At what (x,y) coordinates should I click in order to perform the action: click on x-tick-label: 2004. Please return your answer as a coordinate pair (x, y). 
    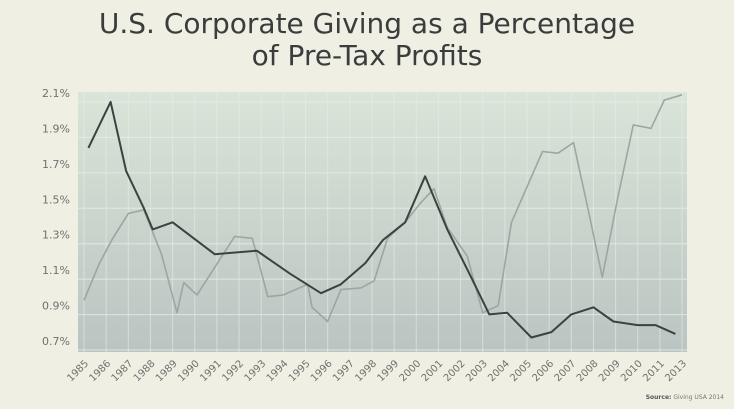
    Looking at the image, I should click on (499, 371).